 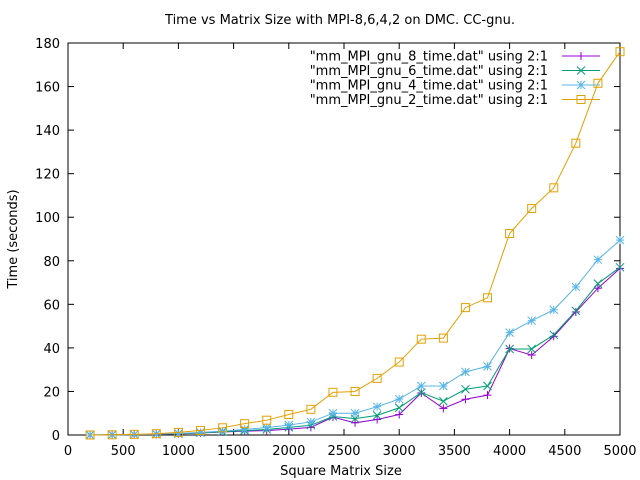 I want to click on legend-entry-2: "mm_MPI_gnu_6_time.dat" using 2:1, so click(x=455, y=71).